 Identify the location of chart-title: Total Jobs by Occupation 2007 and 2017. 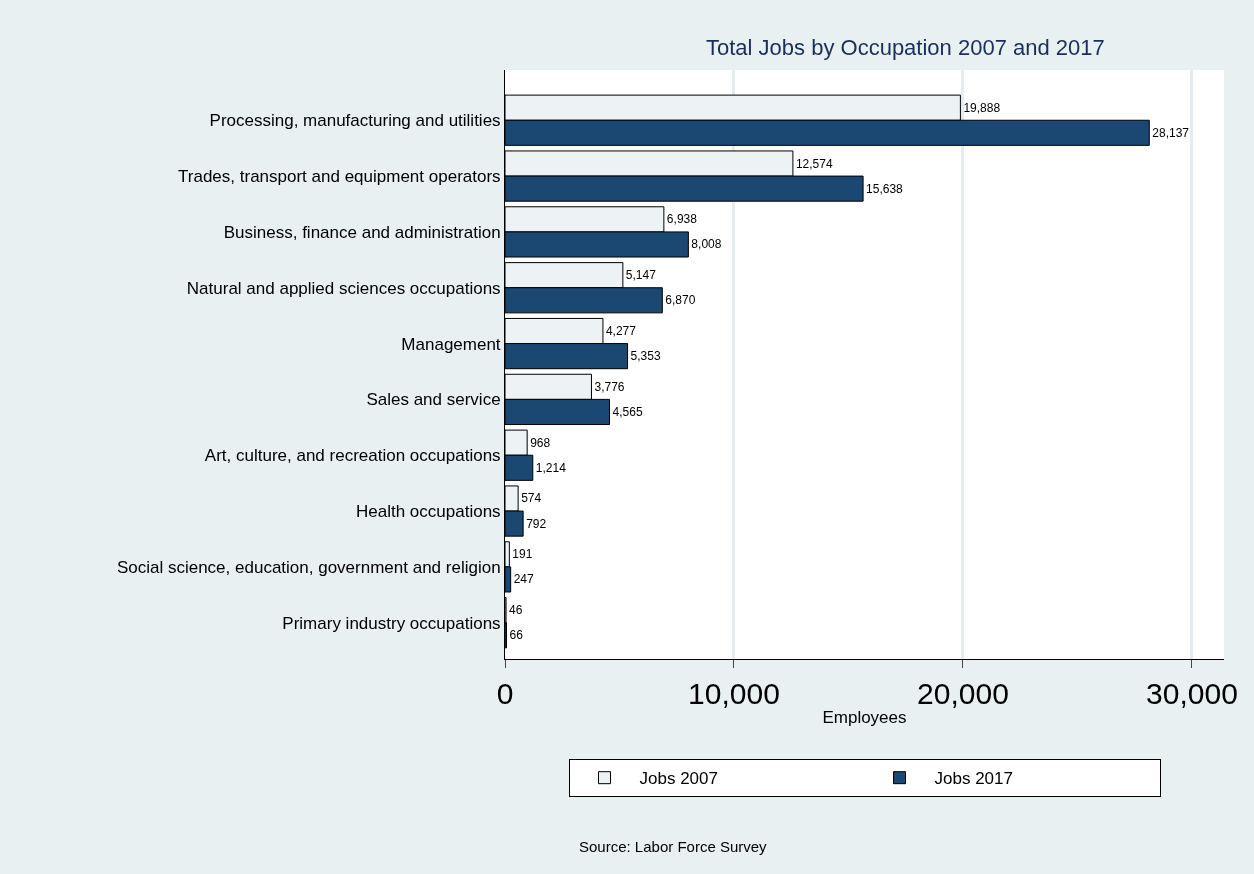
(905, 47).